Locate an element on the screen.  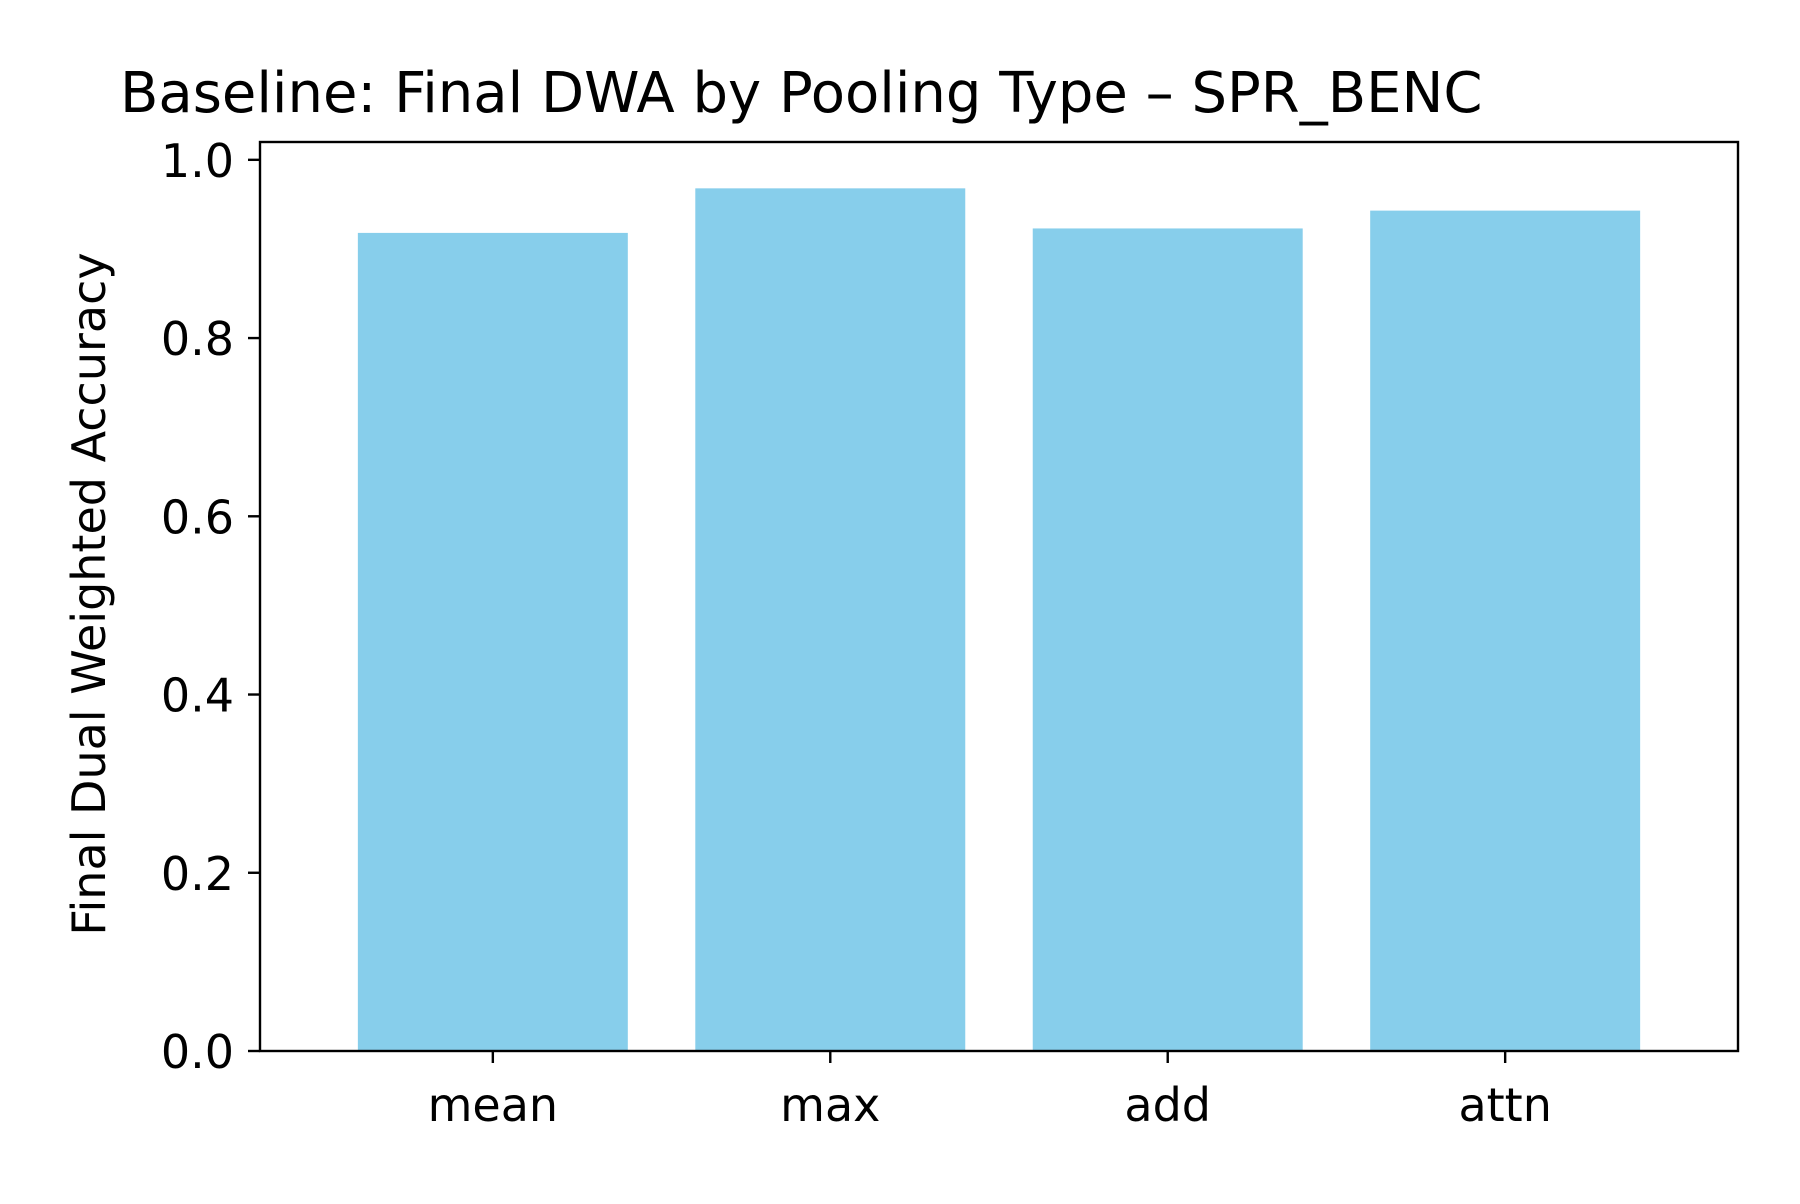
y-tick-label-0.6: 0.6 is located at coordinates (197, 517).